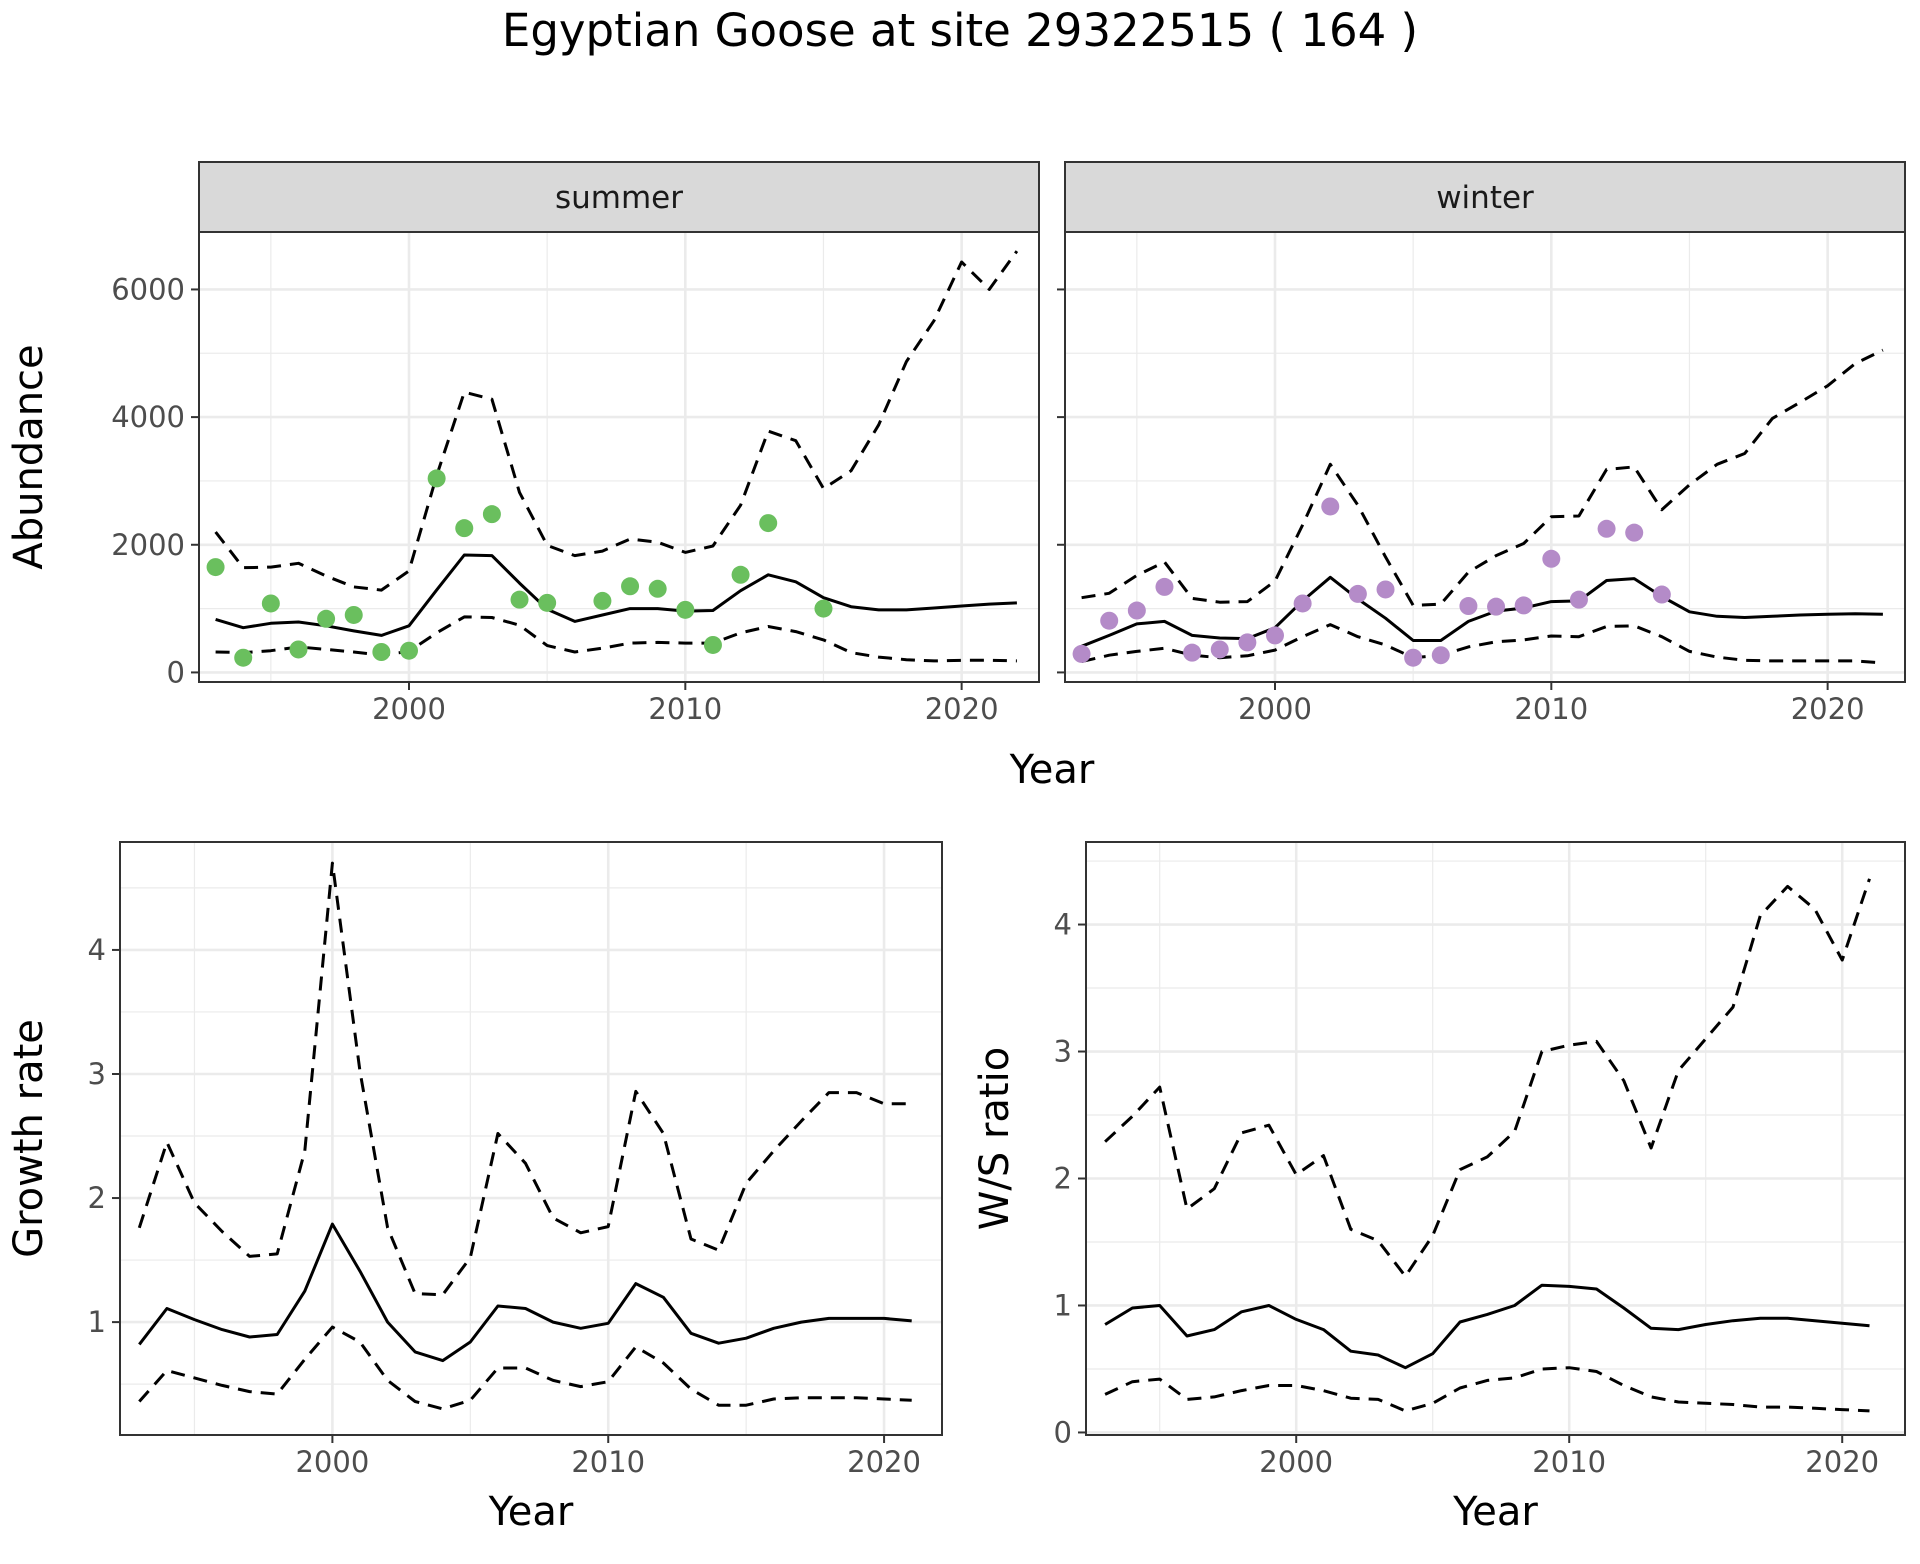 This screenshot has width=1920, height=1564. Describe the element at coordinates (97, 1074) in the screenshot. I see `growth-y-tick-label: 3` at that location.